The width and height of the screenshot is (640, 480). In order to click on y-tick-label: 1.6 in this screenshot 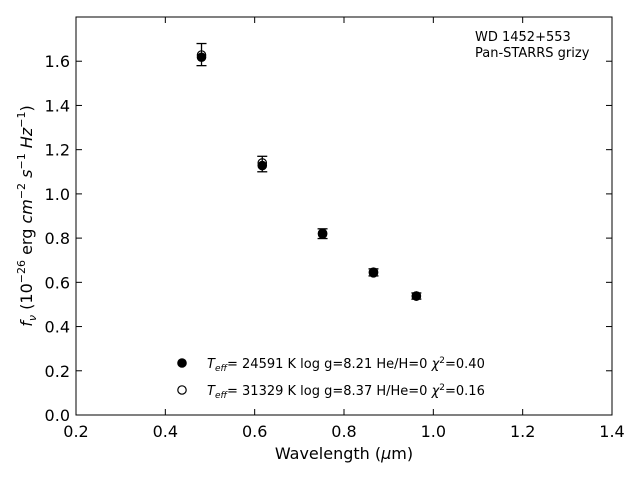, I will do `click(57, 61)`.